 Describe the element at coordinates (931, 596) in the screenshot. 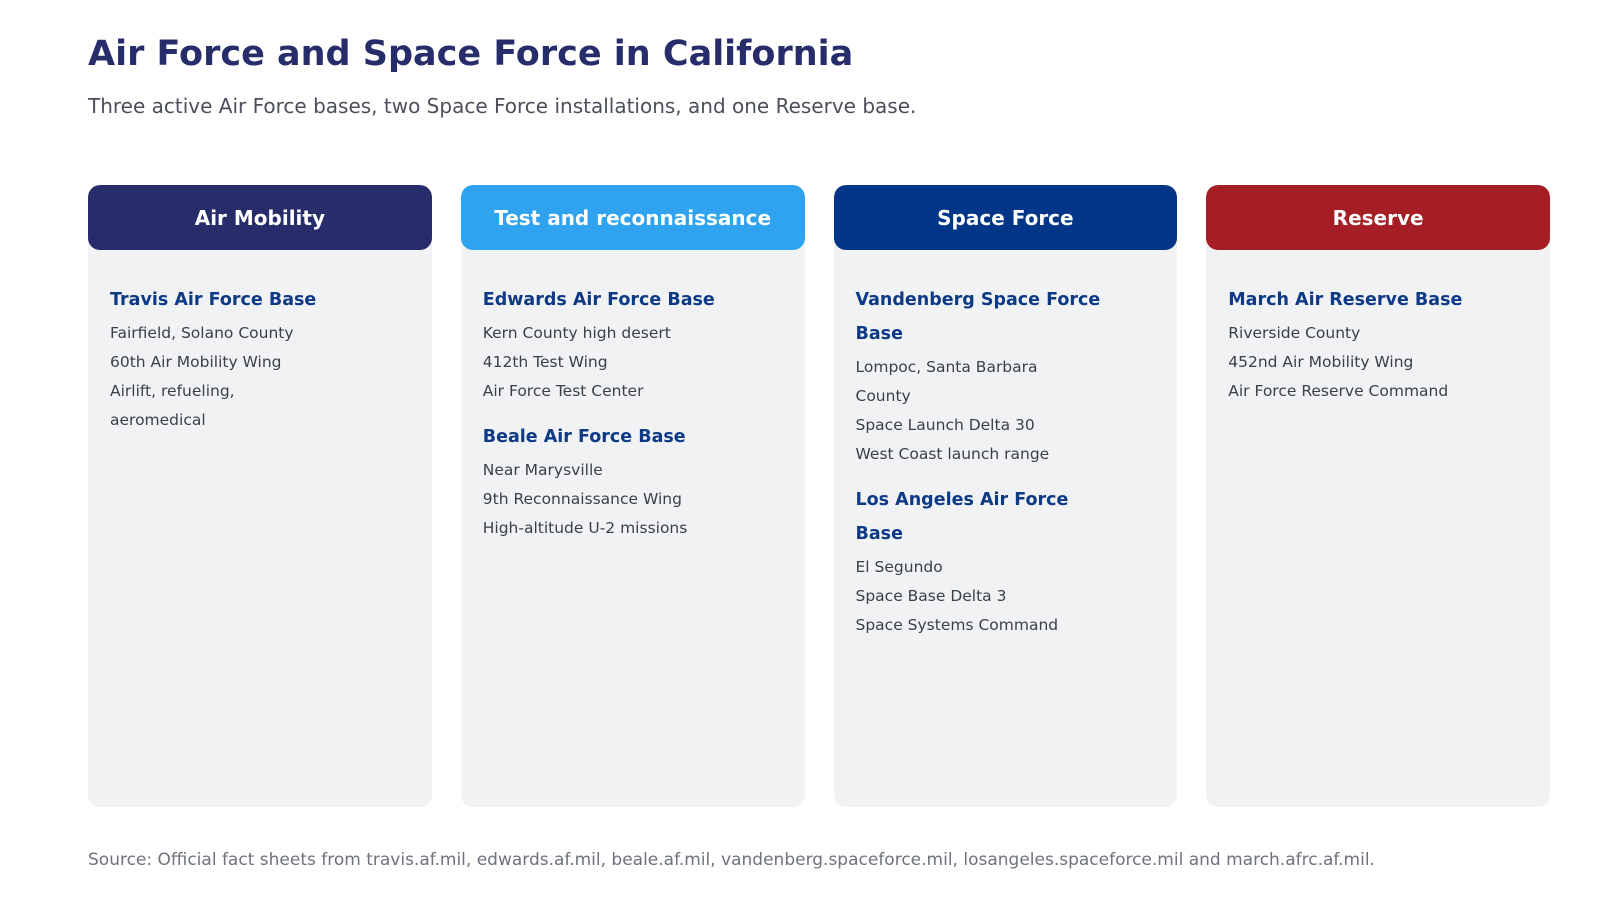

I see `base-detail: Space Base Delta 3` at that location.